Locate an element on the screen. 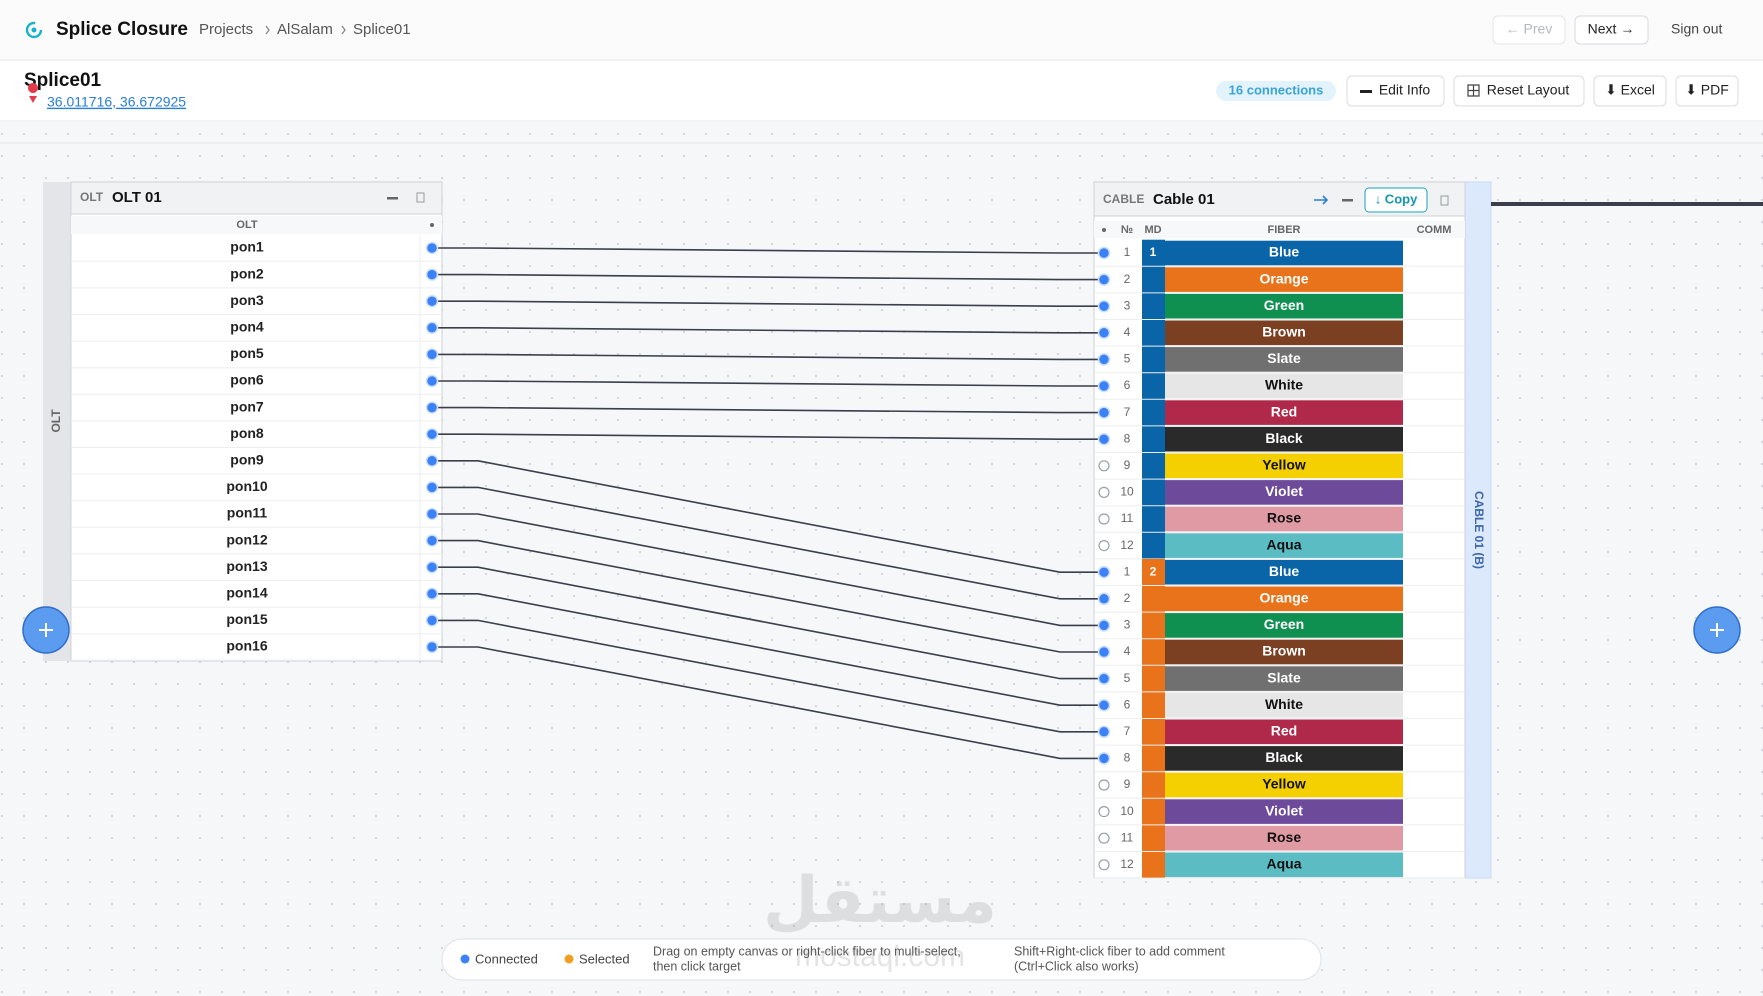 The height and width of the screenshot is (996, 1763). legend-selected: Selected is located at coordinates (604, 958).